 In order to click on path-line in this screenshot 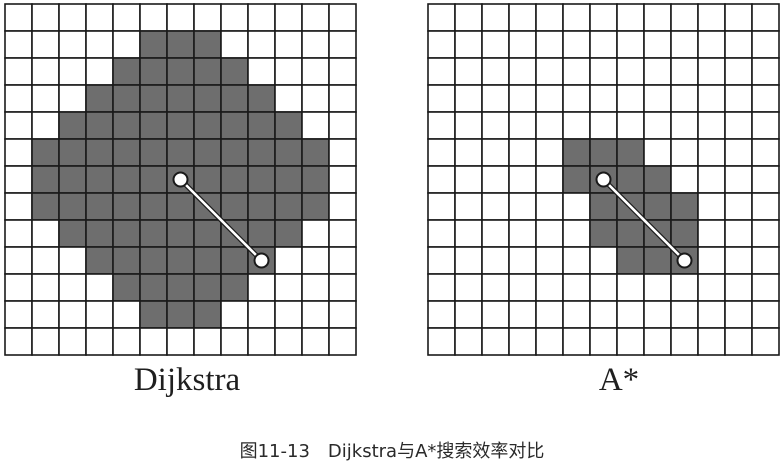, I will do `click(644, 220)`.